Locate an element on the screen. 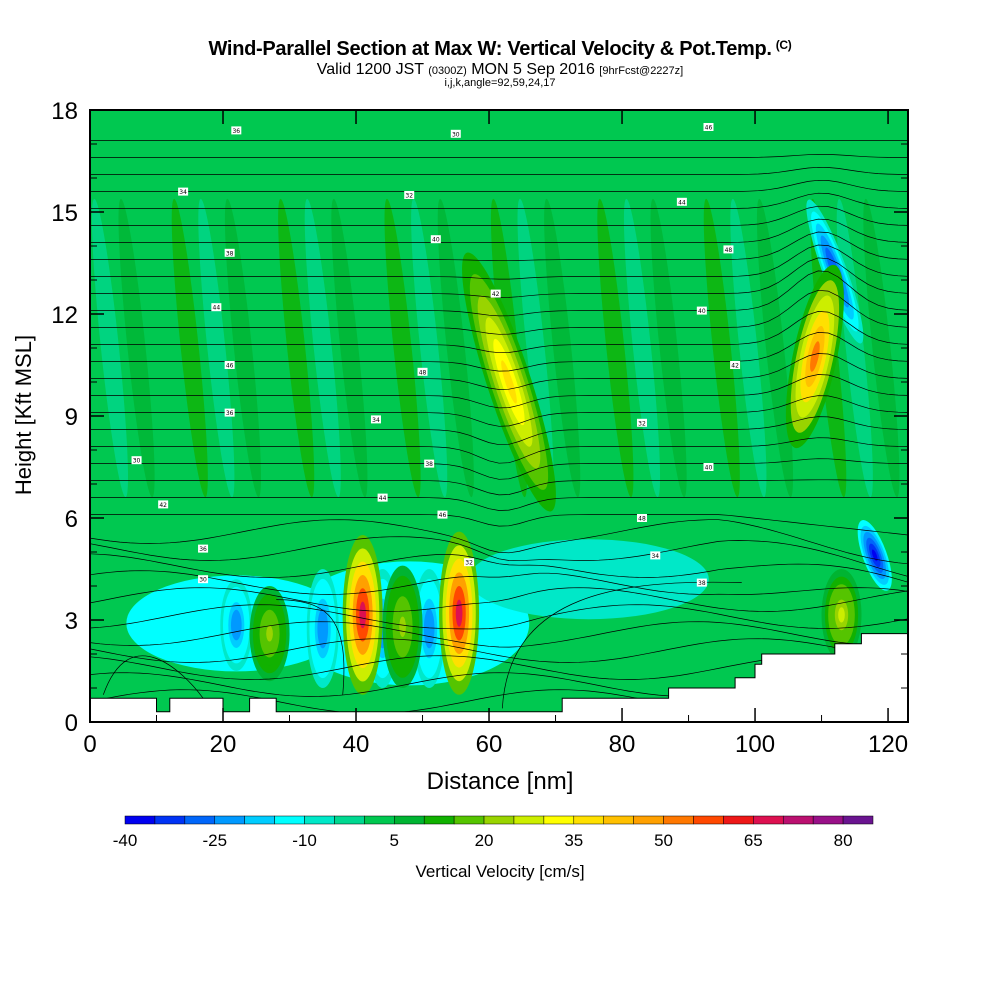 The width and height of the screenshot is (1000, 1000). colorbar-tick-label: 50 is located at coordinates (663, 840).